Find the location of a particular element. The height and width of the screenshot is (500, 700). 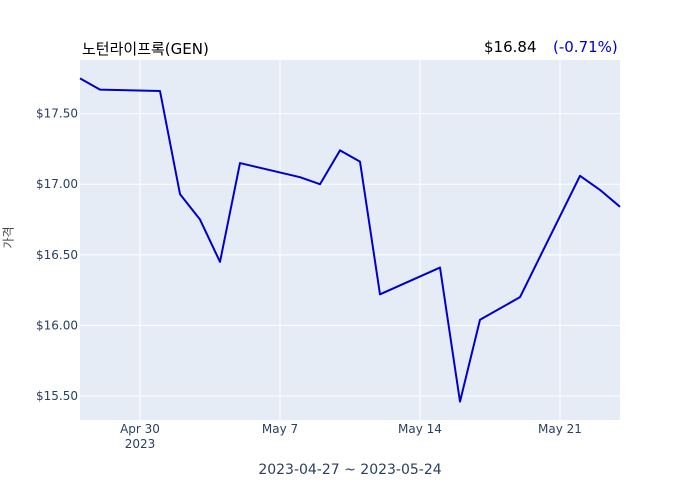

x-tick-label: 2023 is located at coordinates (140, 444).